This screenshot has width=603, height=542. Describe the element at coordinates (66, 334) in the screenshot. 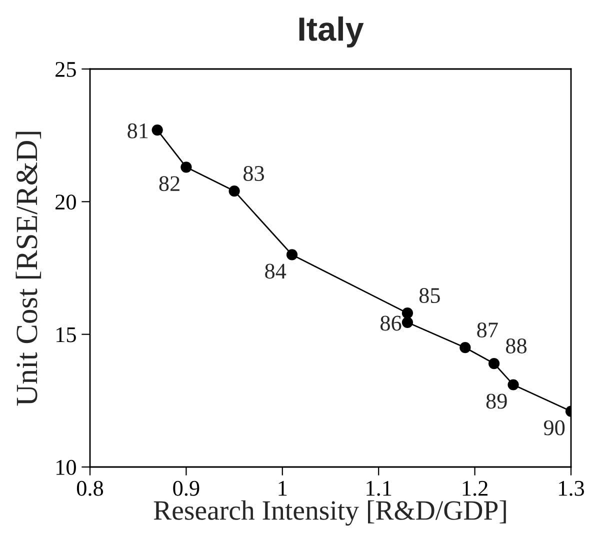

I see `y-tick-label: 15` at that location.